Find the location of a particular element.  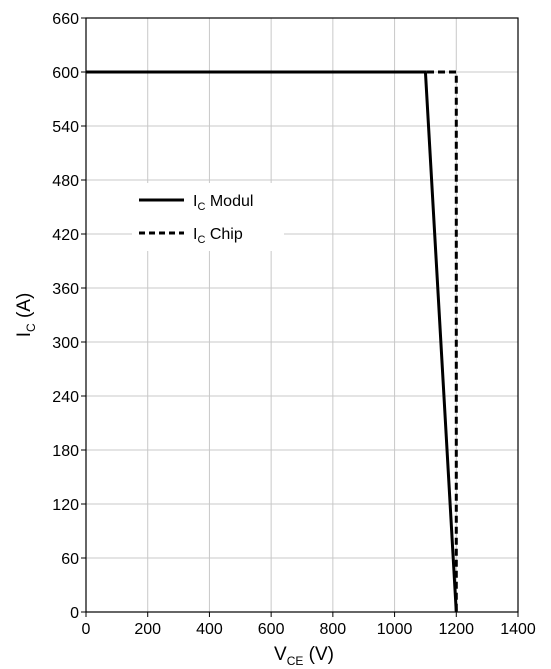

y-axis-title-group: IC (A) is located at coordinates (26, 315).